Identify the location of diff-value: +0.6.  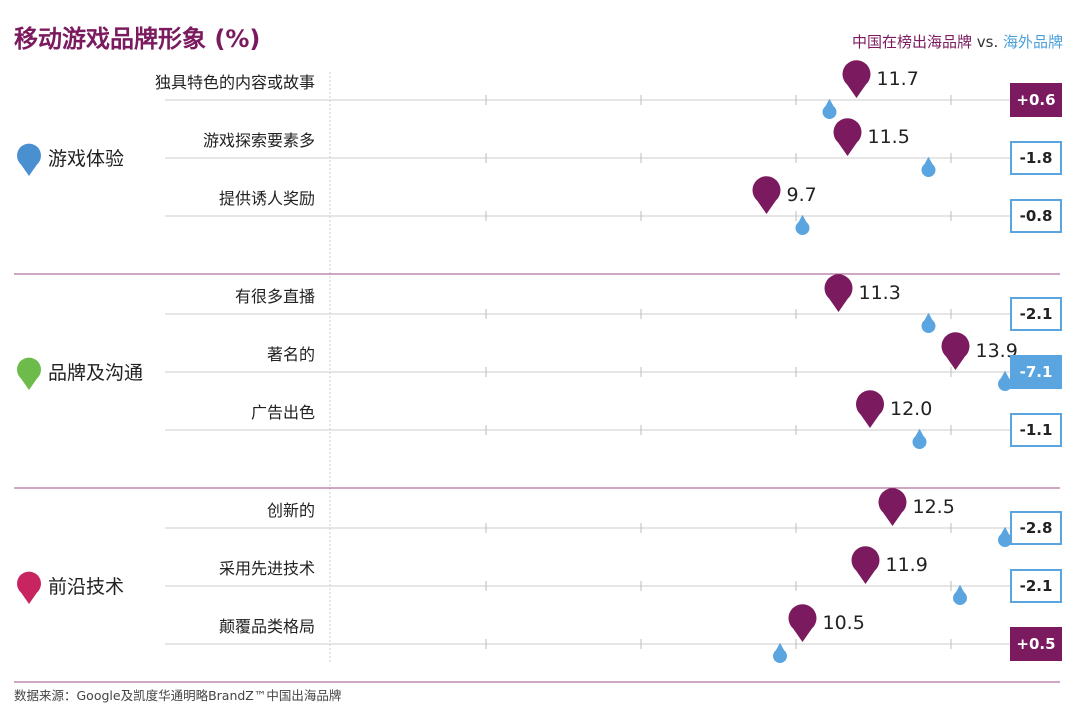
(1035, 100).